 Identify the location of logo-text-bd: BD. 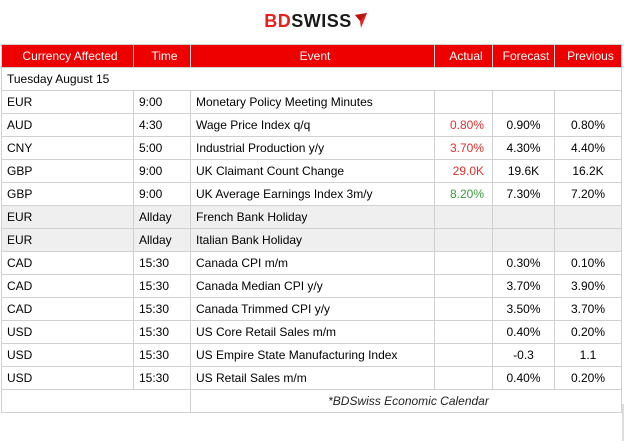
(278, 20).